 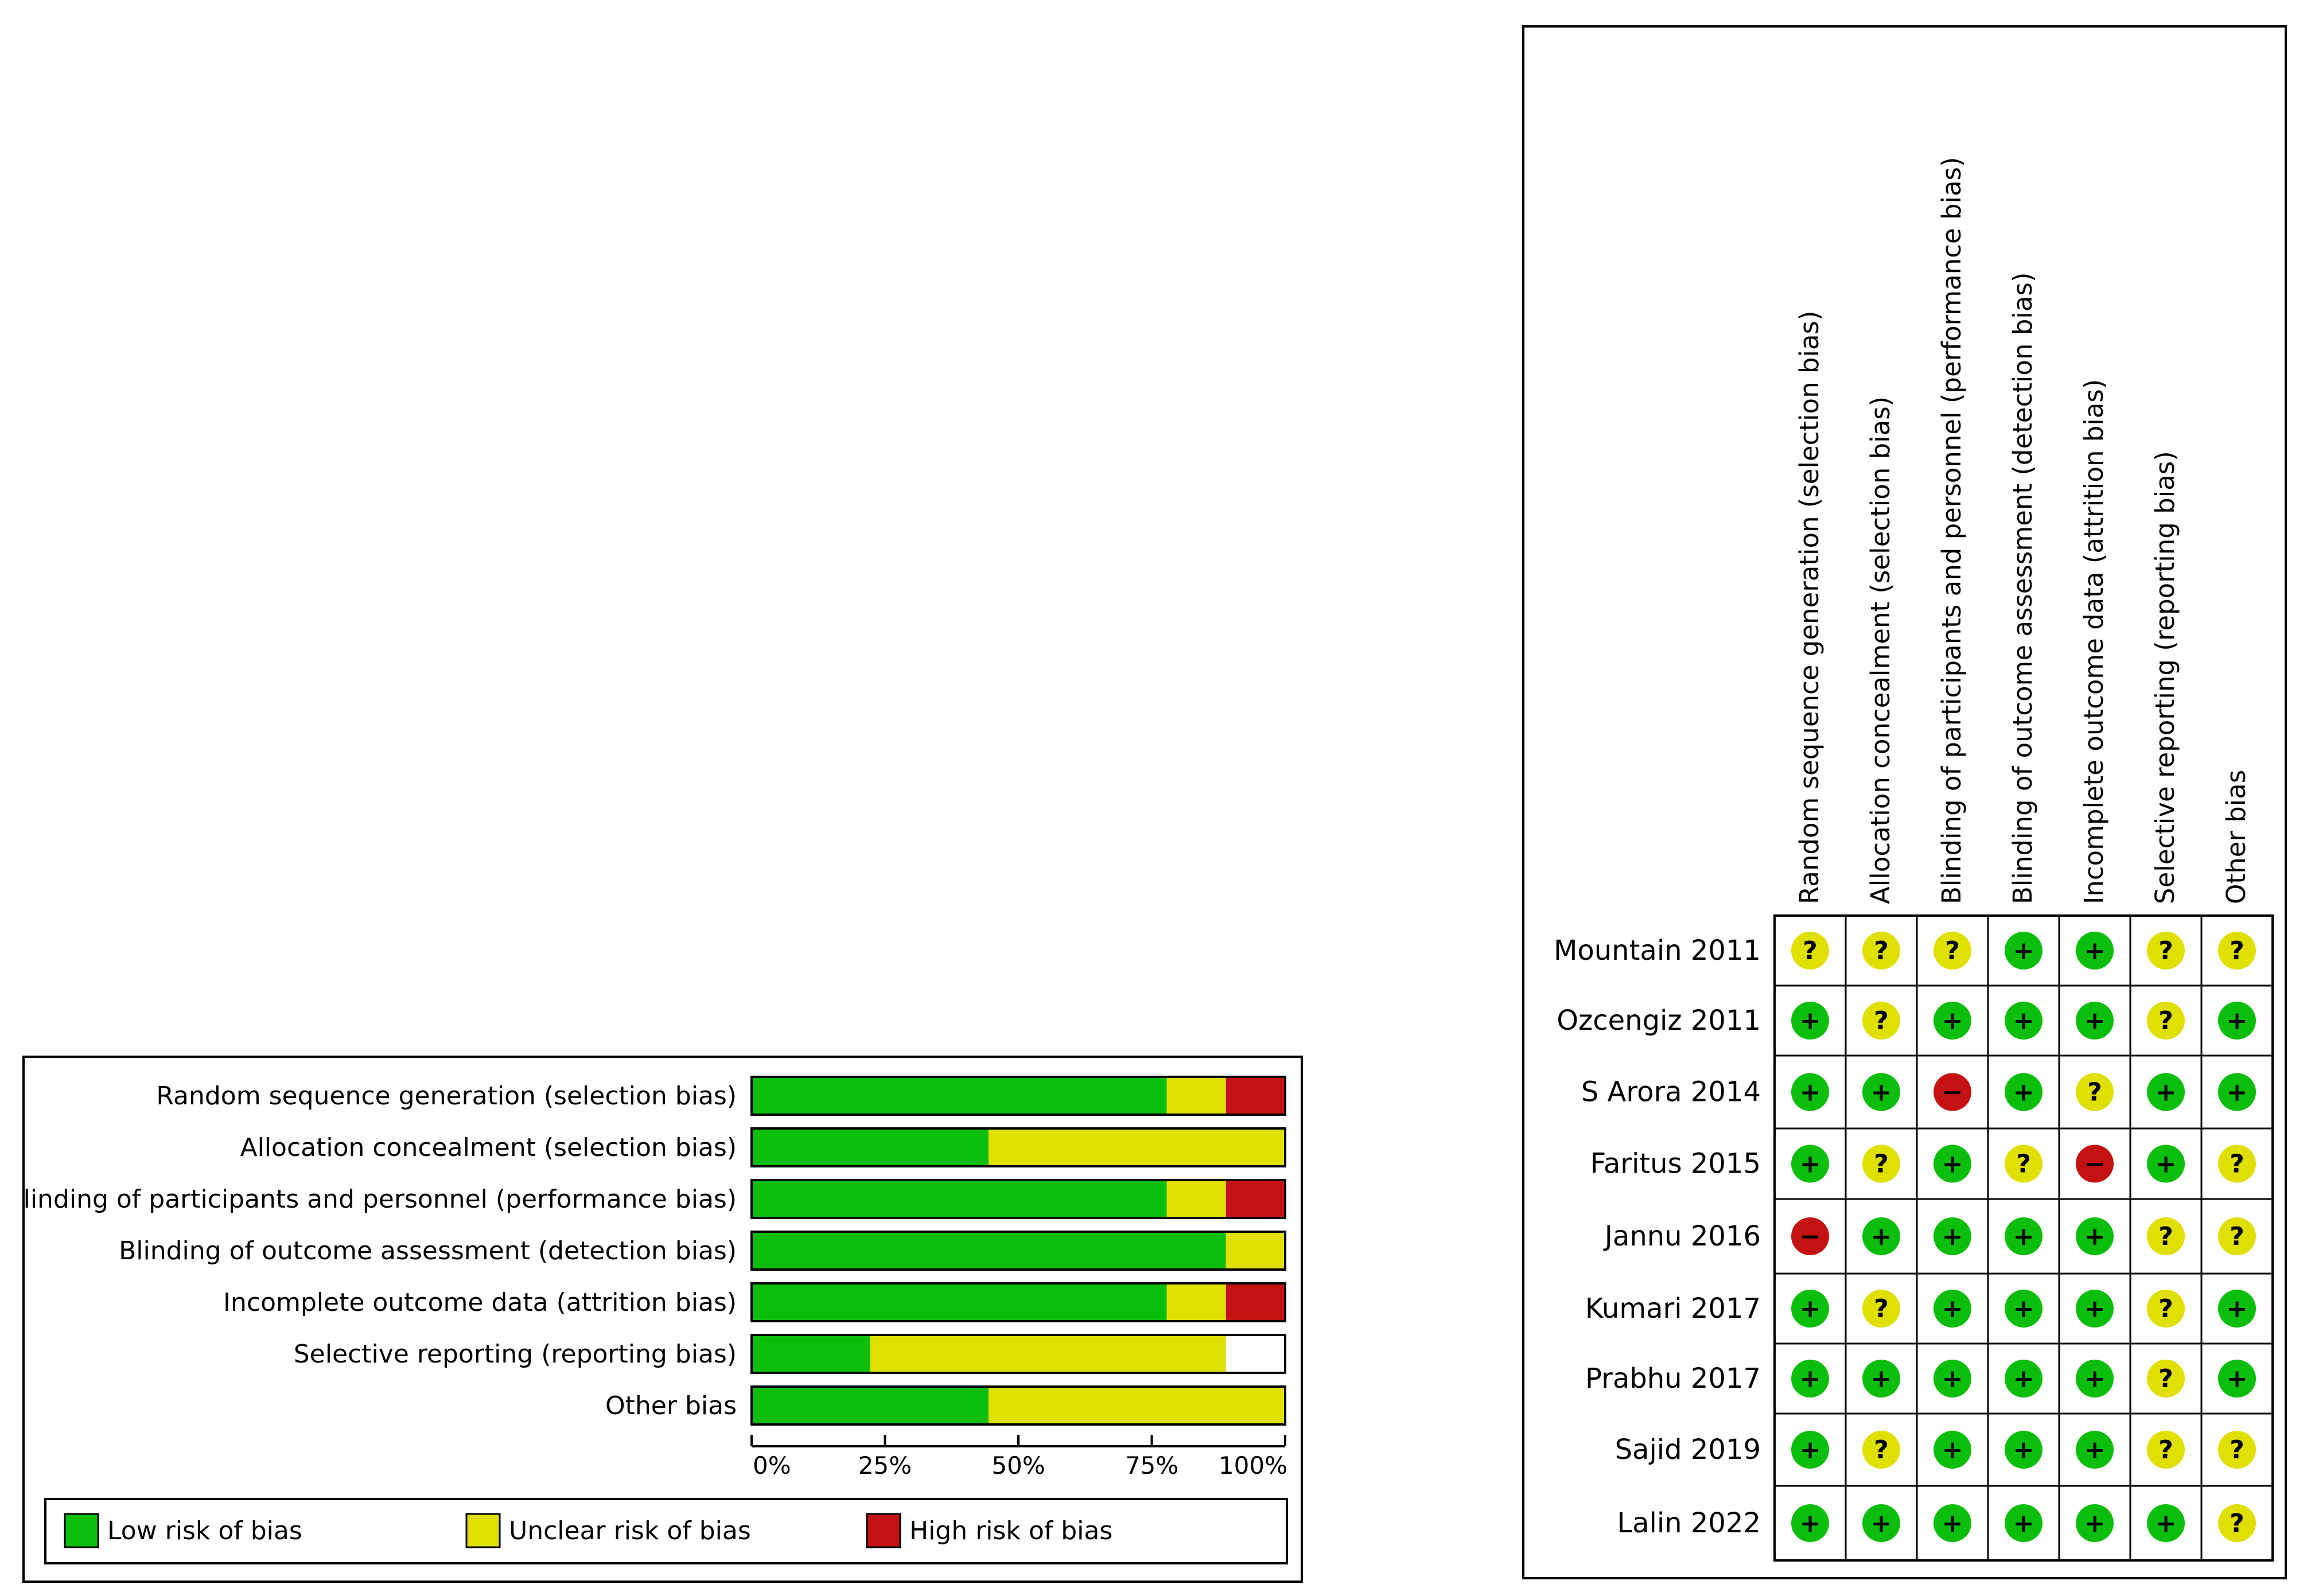 What do you see at coordinates (2165, 677) in the screenshot?
I see `column-header: Selective reporting (reporting bias)` at bounding box center [2165, 677].